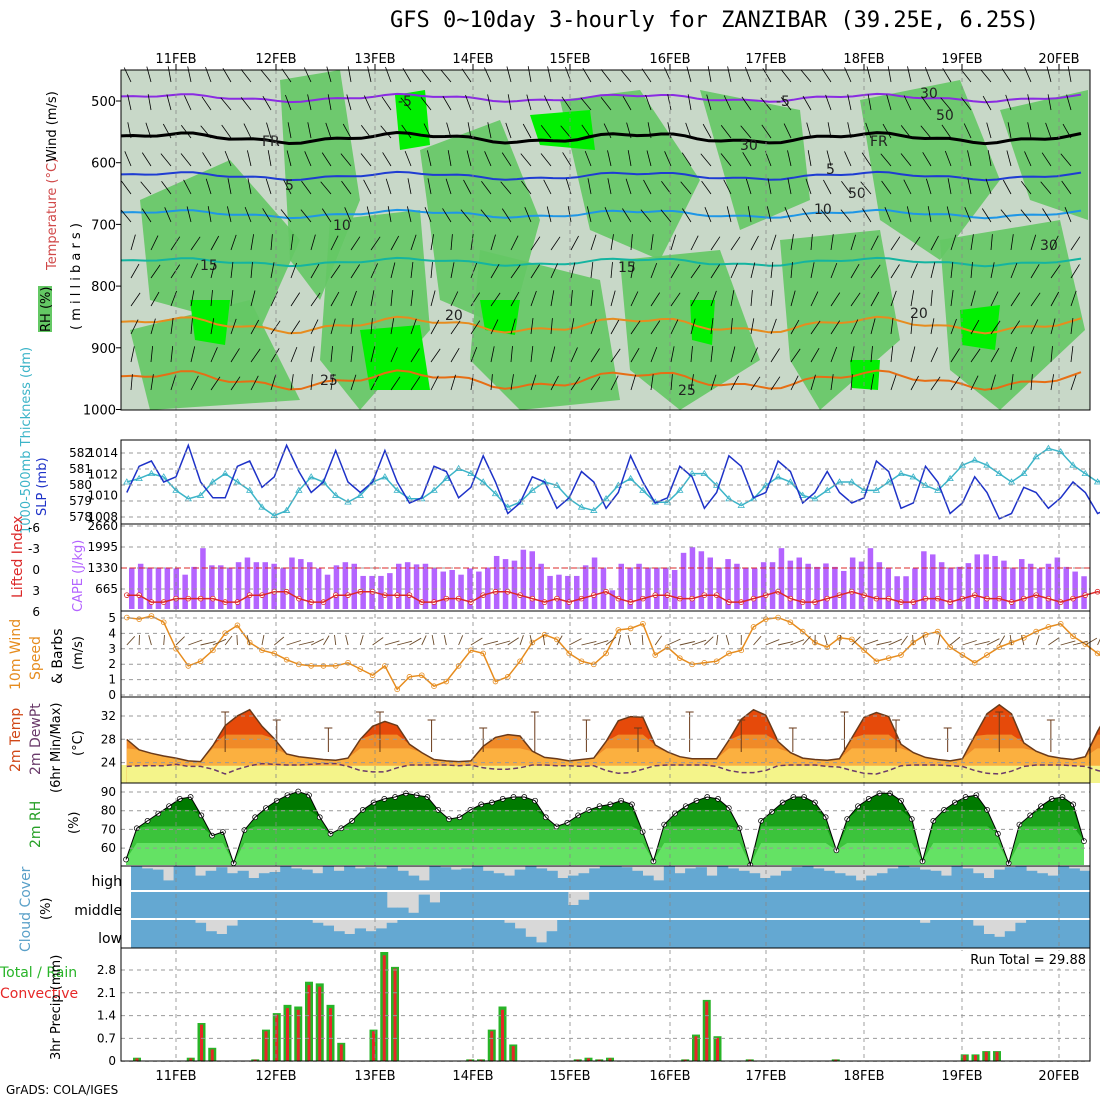 The height and width of the screenshot is (1100, 1100). Describe the element at coordinates (80, 485) in the screenshot. I see `thickness-tick-label: 580` at that location.